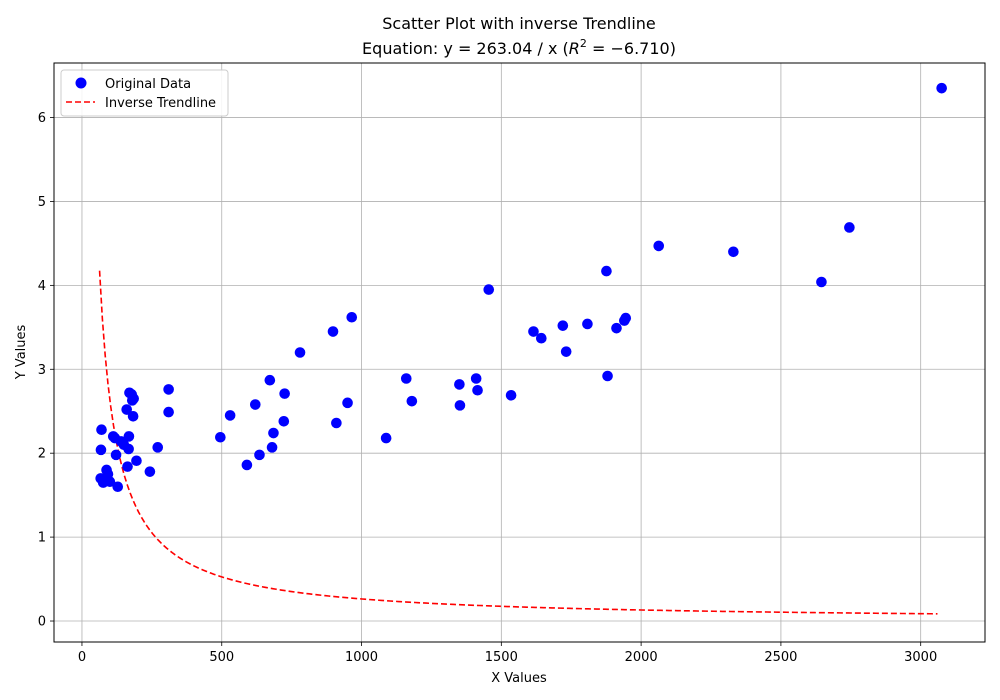 Image resolution: width=1000 pixels, height=700 pixels. Describe the element at coordinates (21, 353) in the screenshot. I see `y-axis-label: Y Values` at that location.